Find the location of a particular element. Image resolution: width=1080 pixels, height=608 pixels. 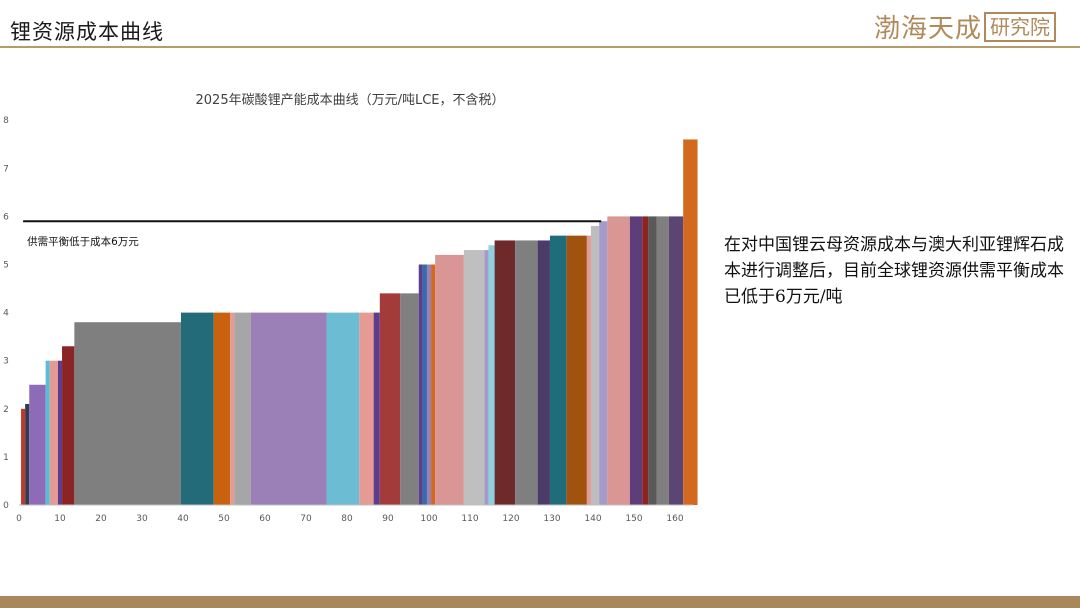

x-tick-label: 80 is located at coordinates (347, 519).